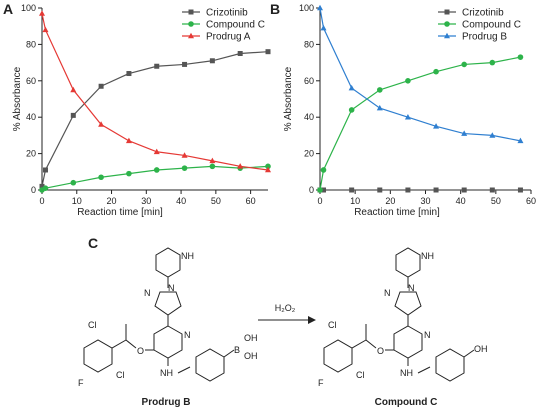 This screenshot has height=417, width=550. I want to click on chart-b-legend-label-0: Crizotinib, so click(483, 13).